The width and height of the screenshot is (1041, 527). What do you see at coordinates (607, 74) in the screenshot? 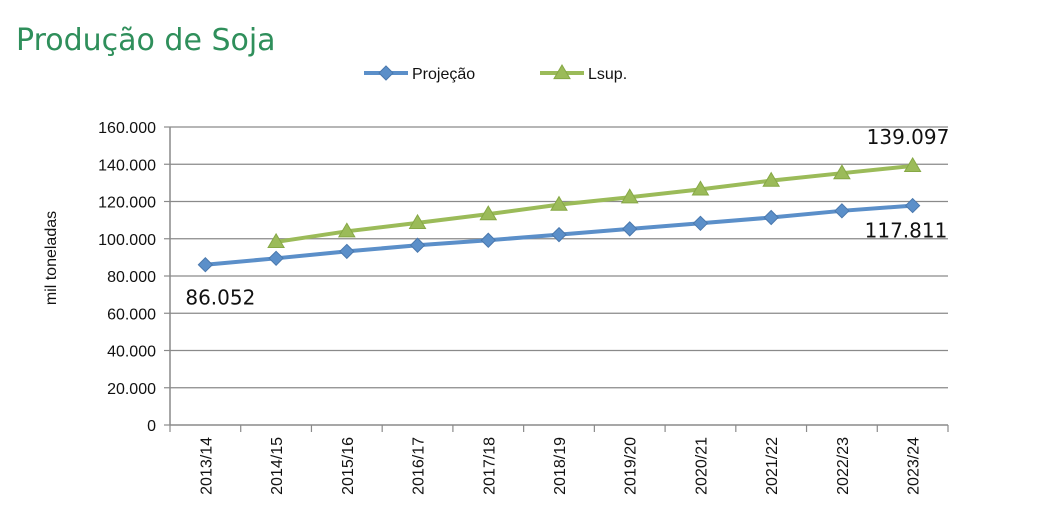
I see `legend-label: Lsup.` at bounding box center [607, 74].